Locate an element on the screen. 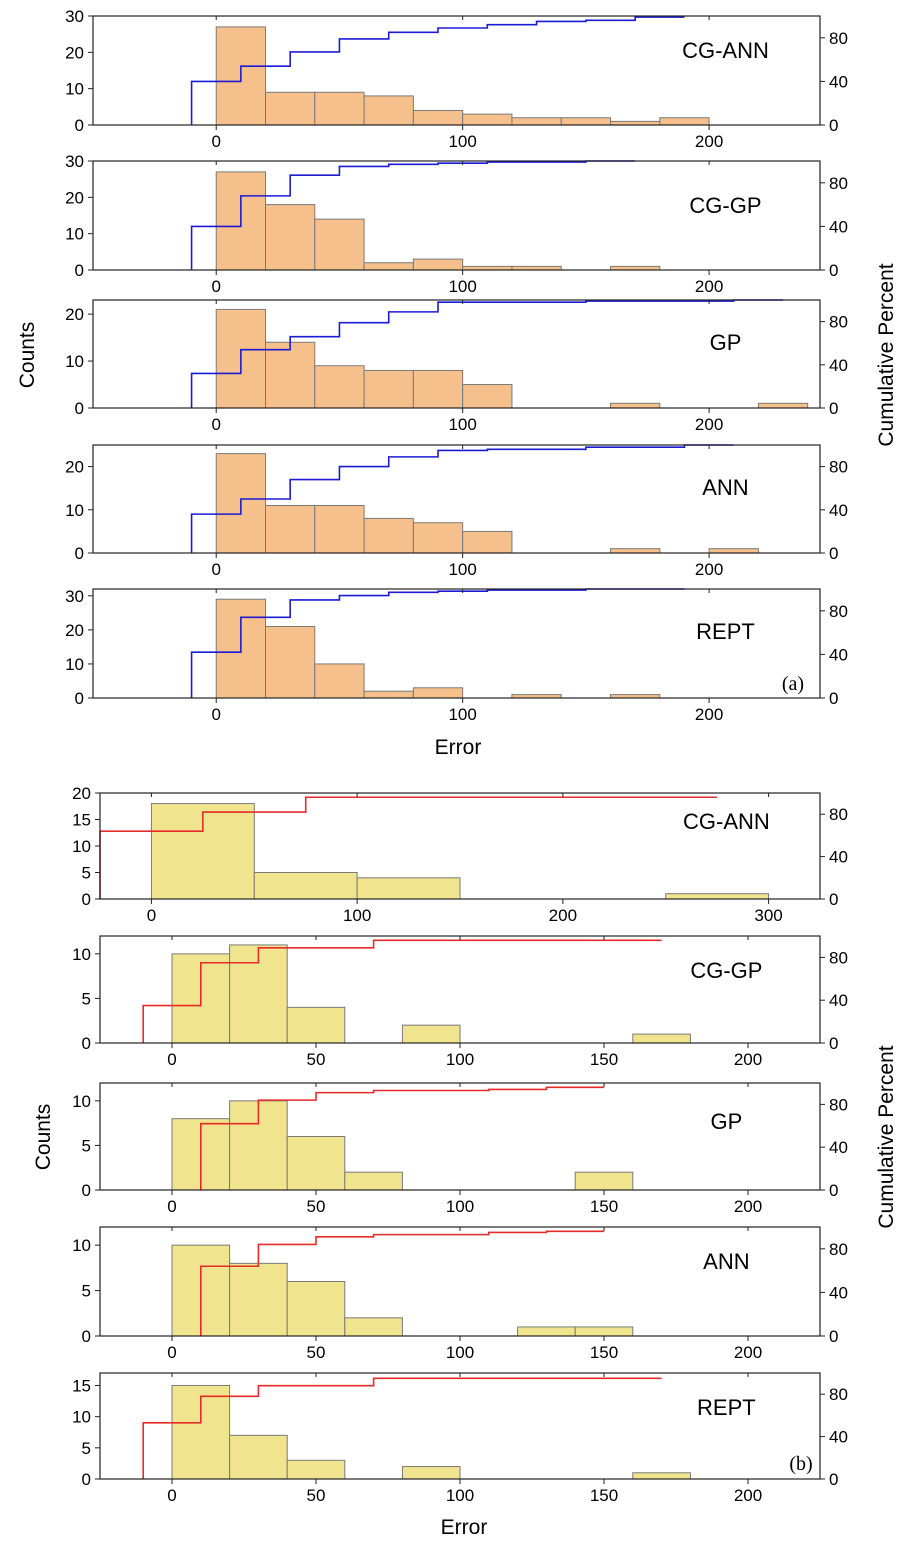 The width and height of the screenshot is (903, 1543). panel-a-rept-y-tick-label: 30 is located at coordinates (74, 596).